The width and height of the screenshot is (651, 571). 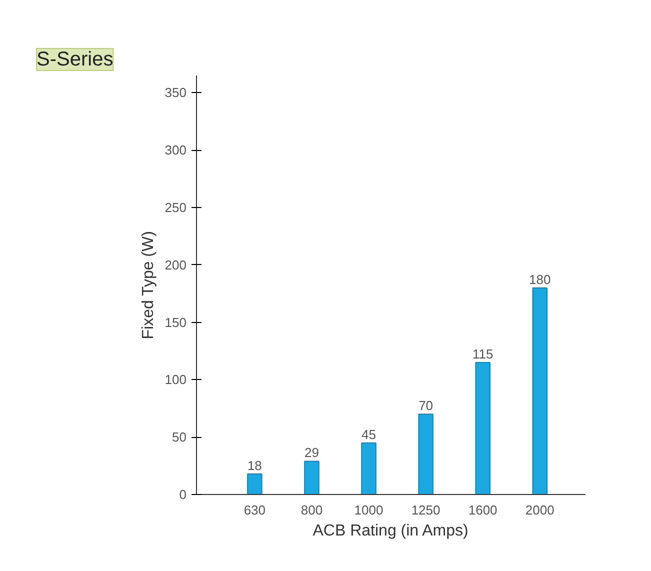 What do you see at coordinates (175, 264) in the screenshot?
I see `y-tick-label: 200` at bounding box center [175, 264].